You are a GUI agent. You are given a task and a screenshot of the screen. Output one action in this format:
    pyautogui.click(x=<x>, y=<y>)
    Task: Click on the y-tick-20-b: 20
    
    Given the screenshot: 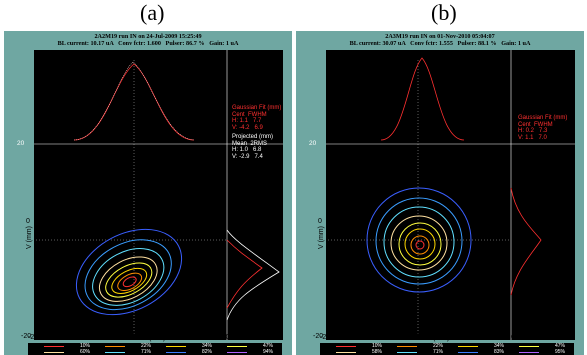 What is the action you would take?
    pyautogui.click(x=313, y=143)
    